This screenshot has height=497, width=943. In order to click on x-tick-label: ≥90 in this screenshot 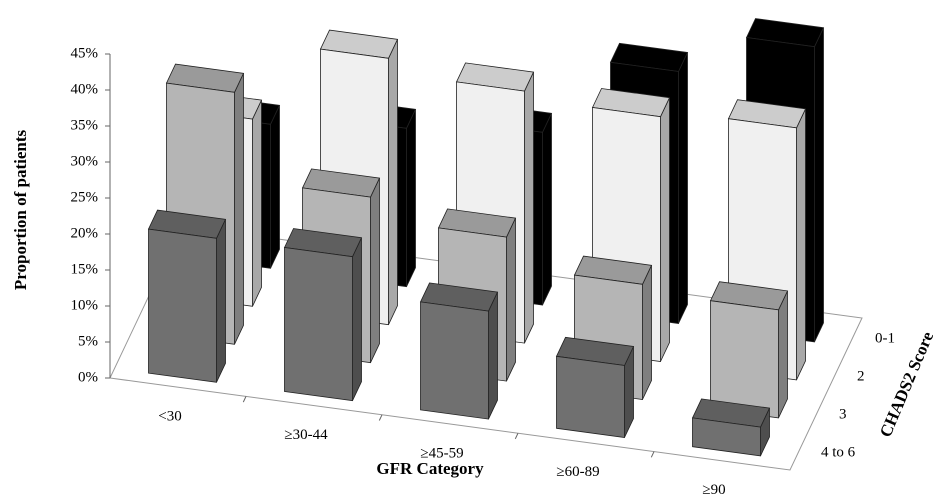, I will do `click(713, 489)`.